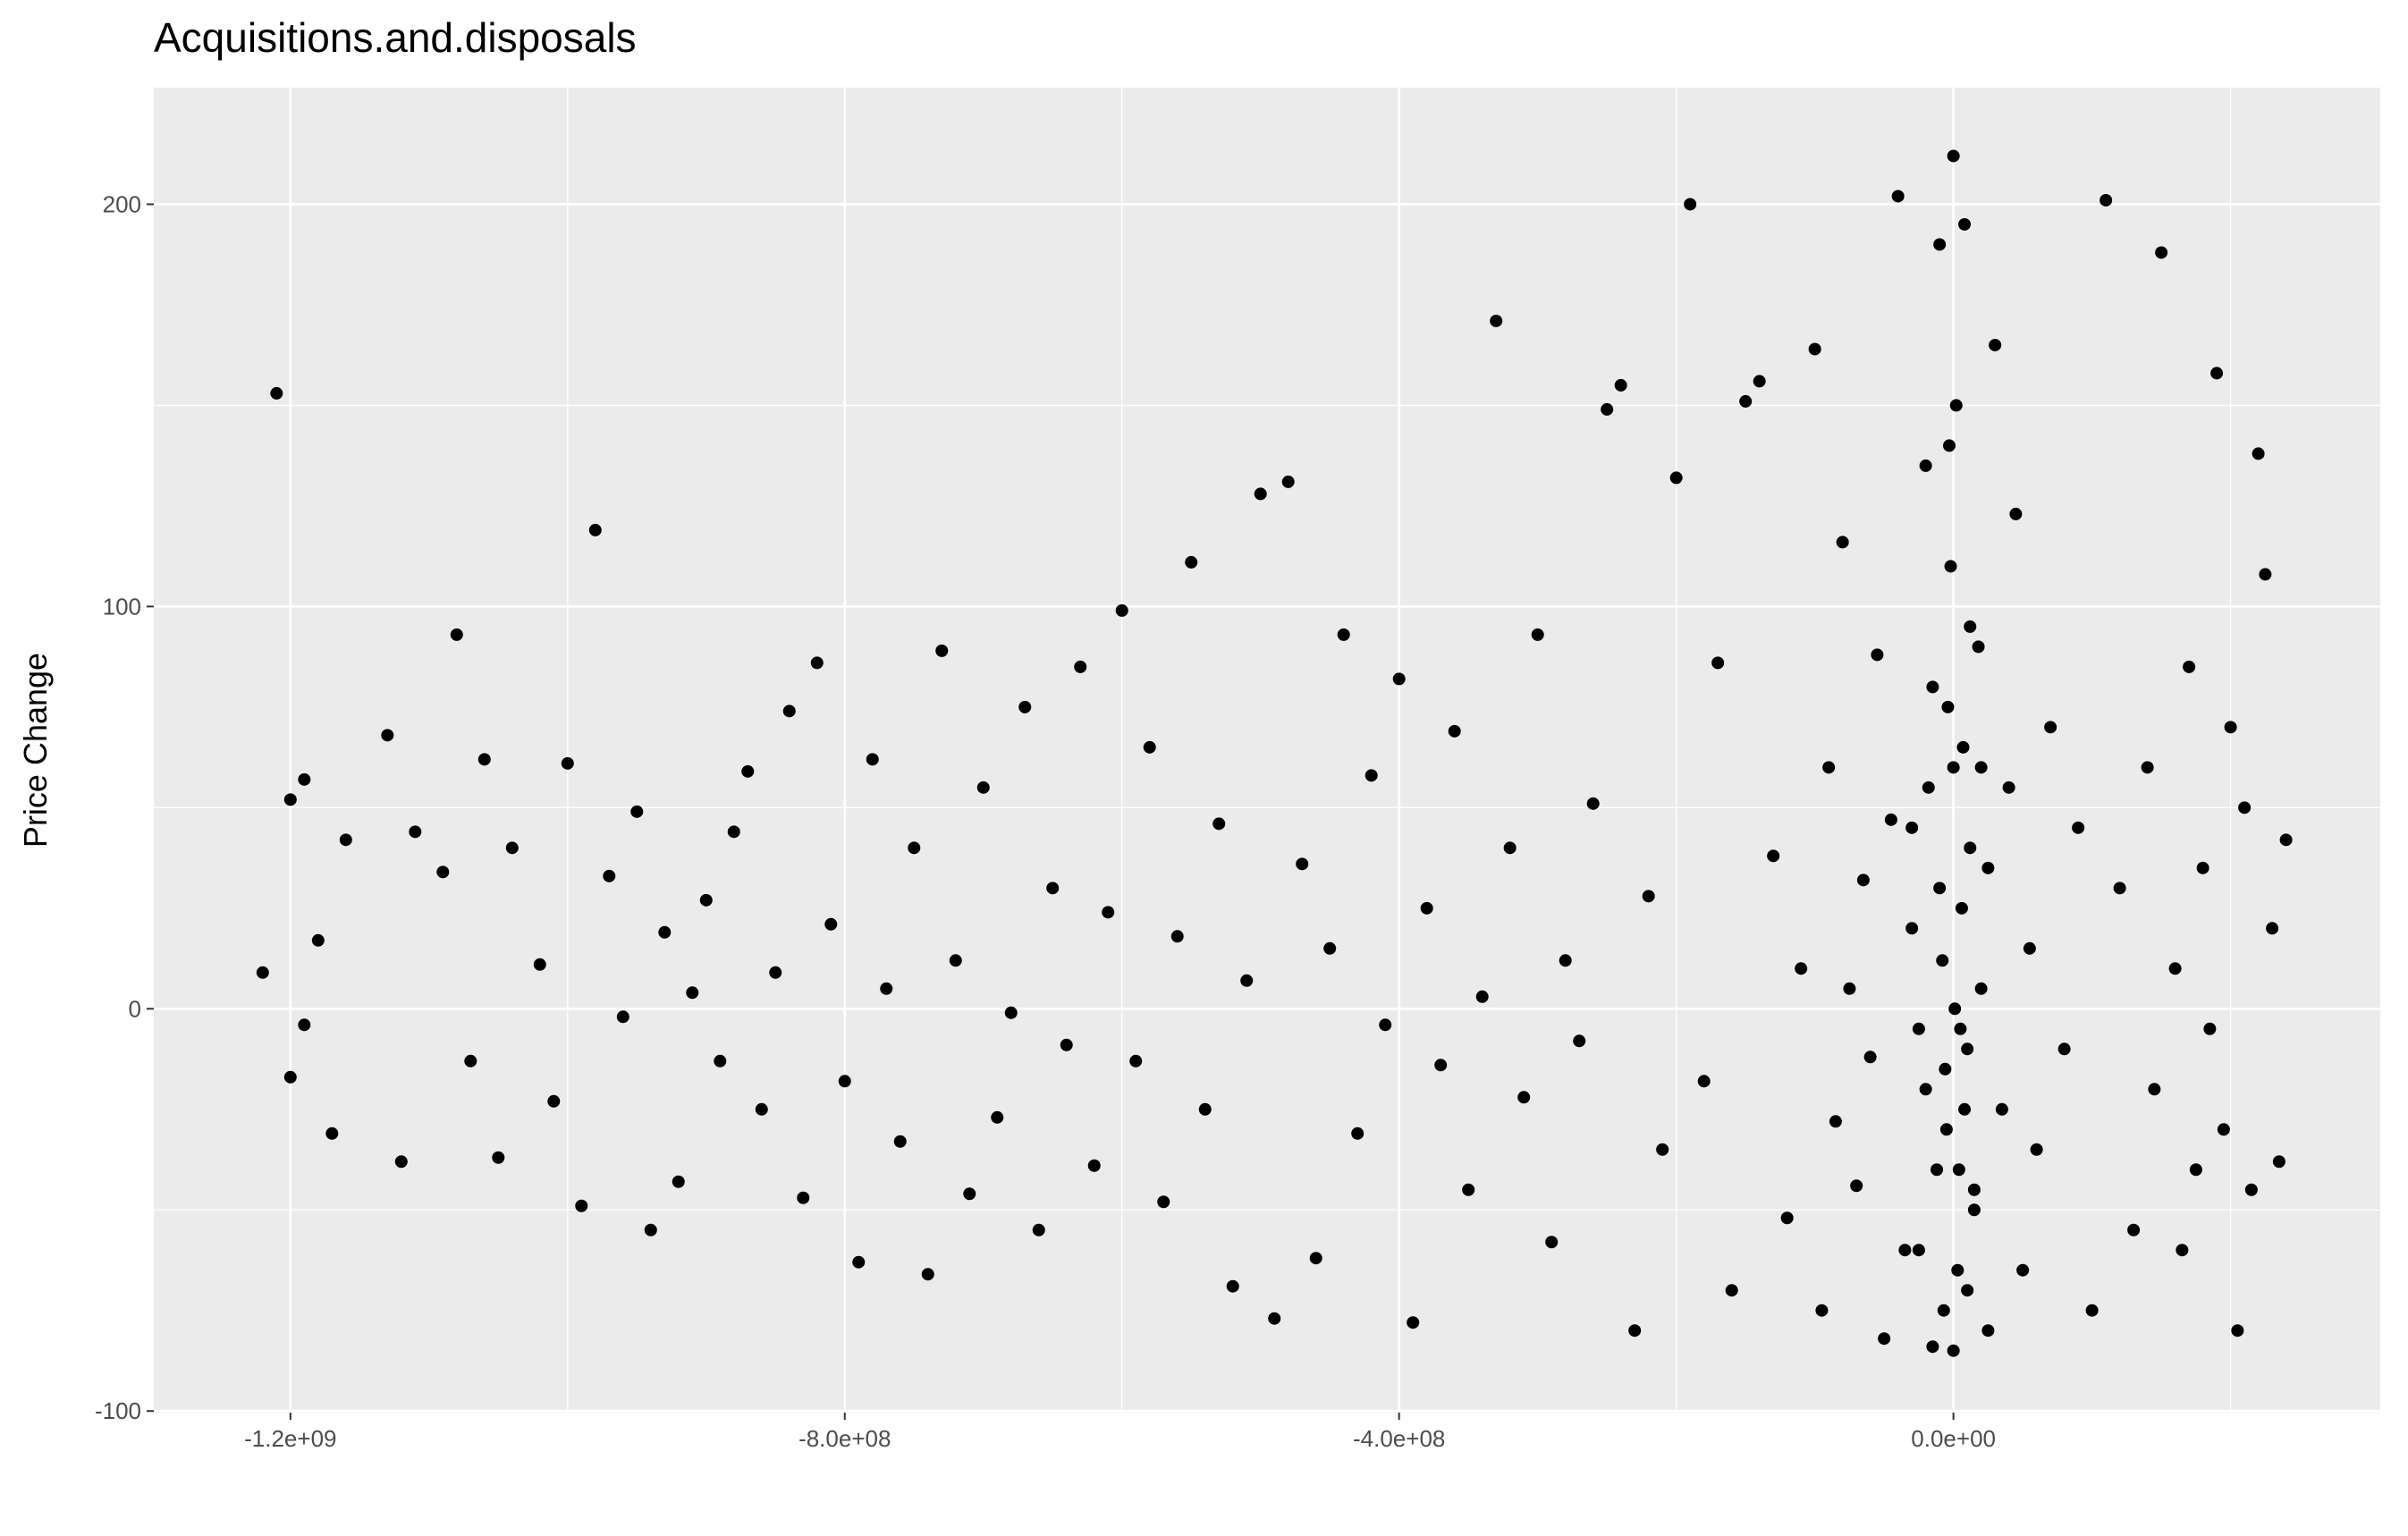 The width and height of the screenshot is (2408, 1536). I want to click on y-tick-label: 0, so click(135, 1008).